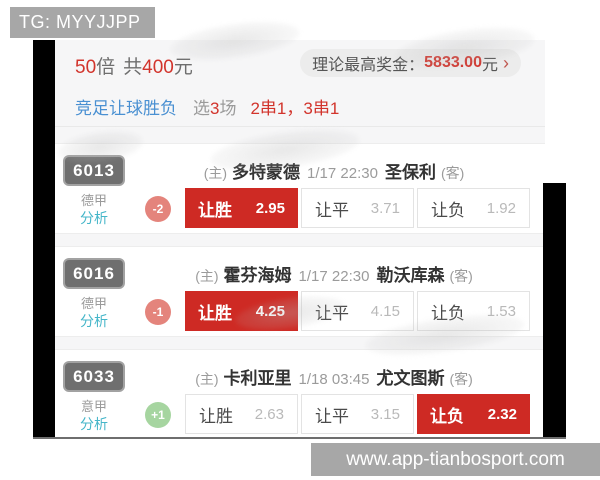  I want to click on prize-unit: 元, so click(489, 65).